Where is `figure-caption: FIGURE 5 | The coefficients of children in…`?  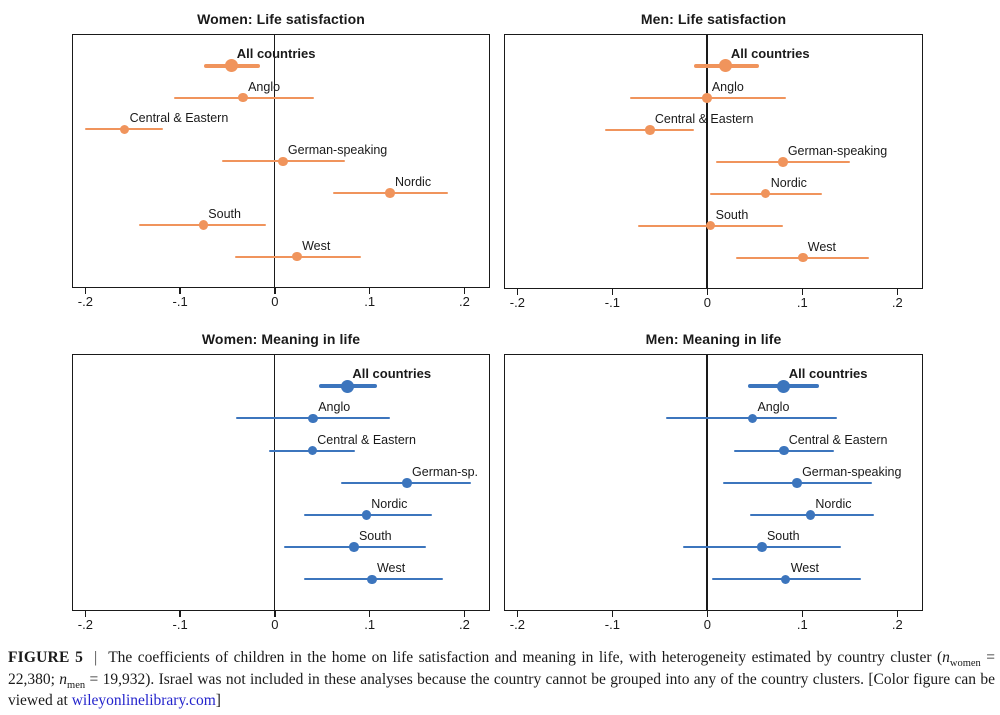 figure-caption: FIGURE 5 | The coefficients of children in… is located at coordinates (501, 679).